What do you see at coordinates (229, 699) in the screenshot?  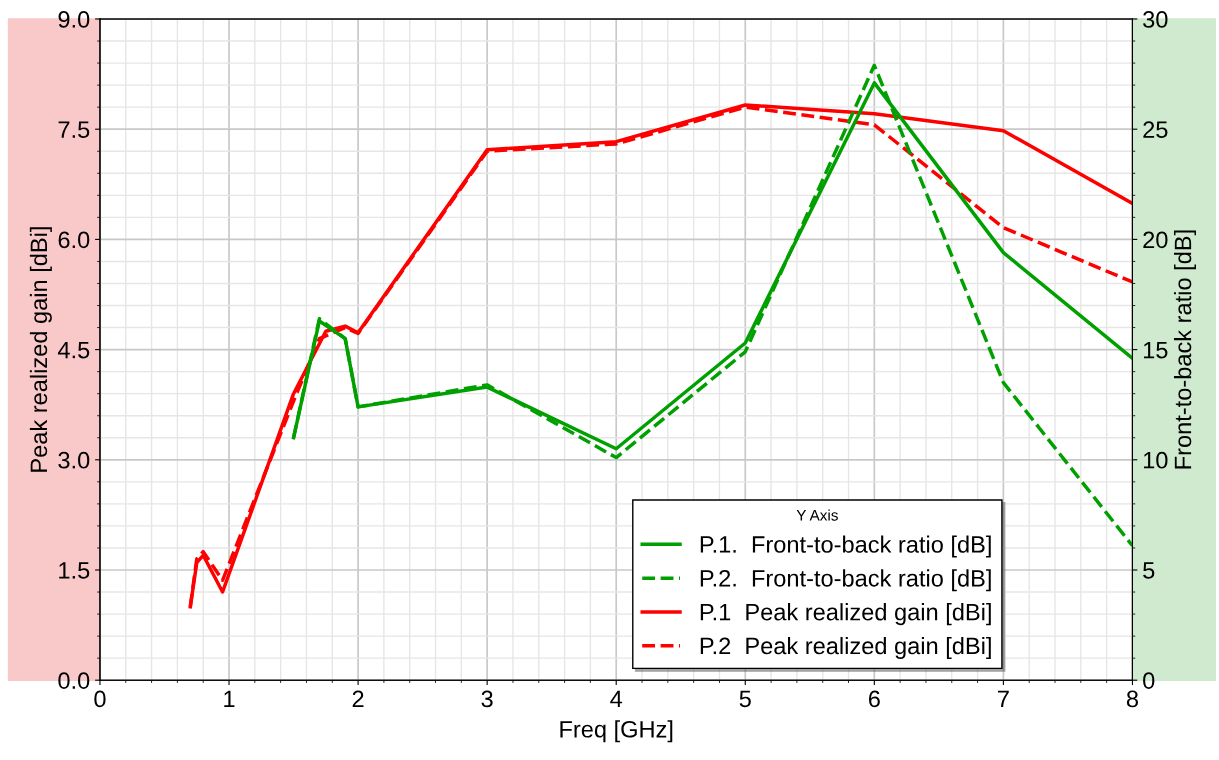 I see `x-tick-label: 1` at bounding box center [229, 699].